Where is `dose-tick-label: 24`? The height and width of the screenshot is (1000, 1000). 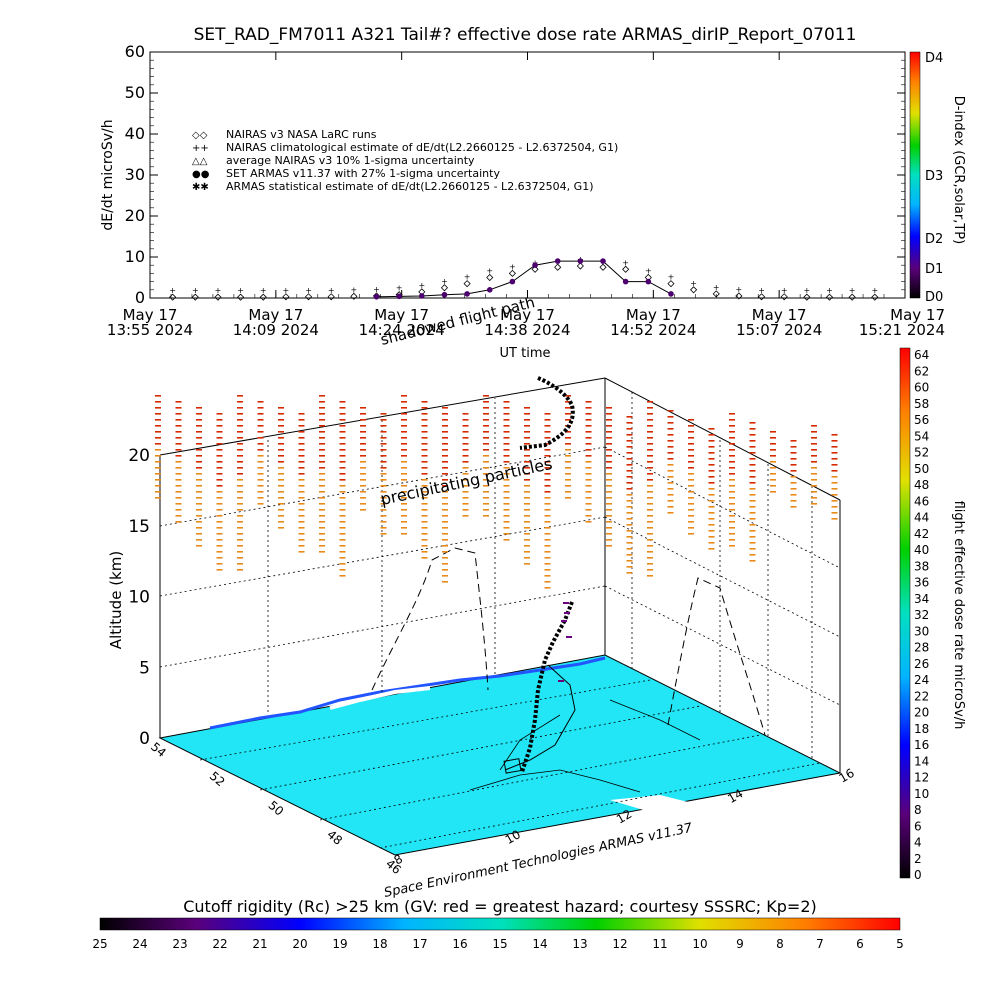
dose-tick-label: 24 is located at coordinates (921, 680).